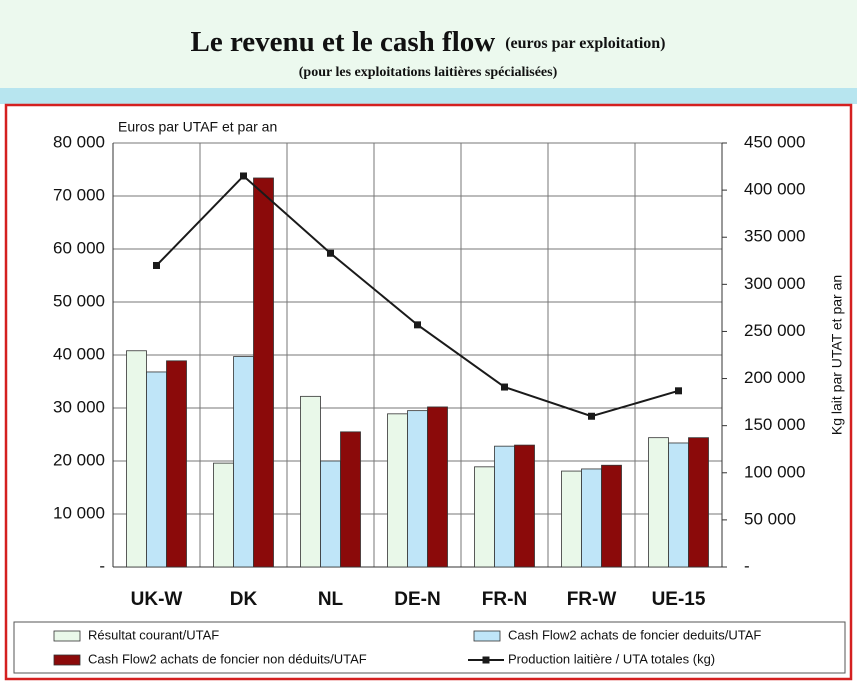  What do you see at coordinates (197, 127) in the screenshot?
I see `y-axis-label: Euros par UTAF et par an` at bounding box center [197, 127].